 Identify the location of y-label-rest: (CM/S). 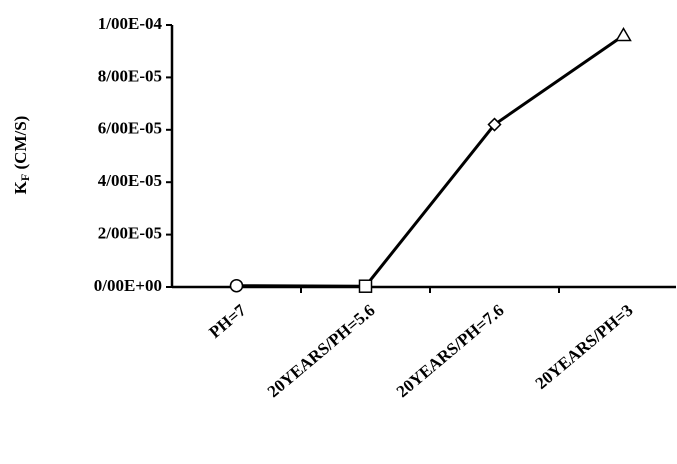
(20, 145).